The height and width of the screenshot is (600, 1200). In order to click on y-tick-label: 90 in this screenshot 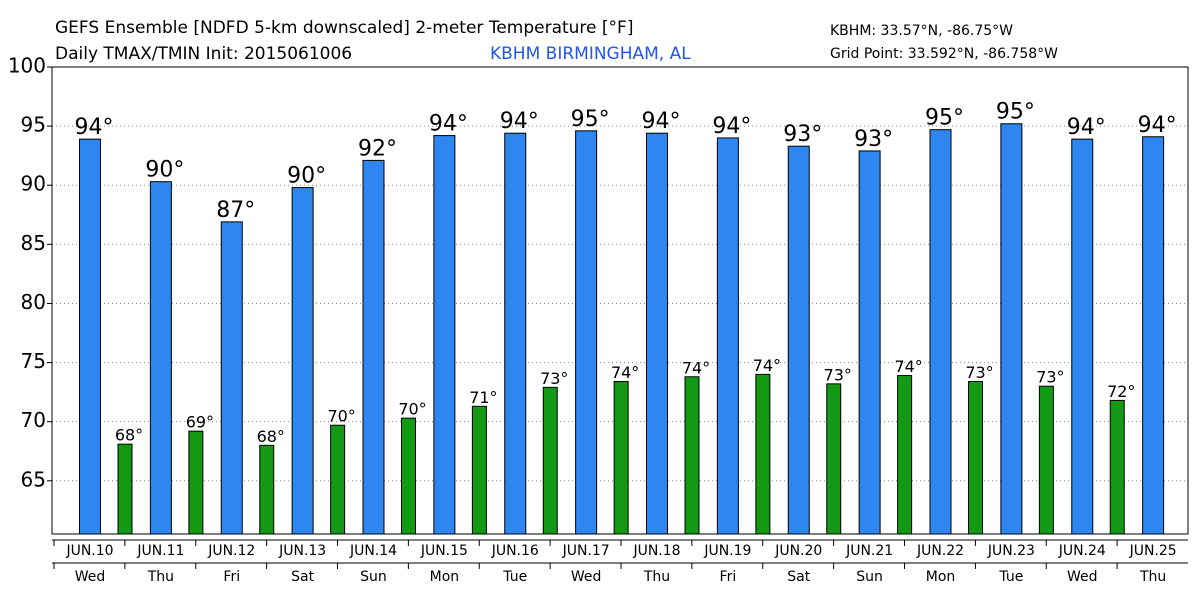, I will do `click(33, 184)`.